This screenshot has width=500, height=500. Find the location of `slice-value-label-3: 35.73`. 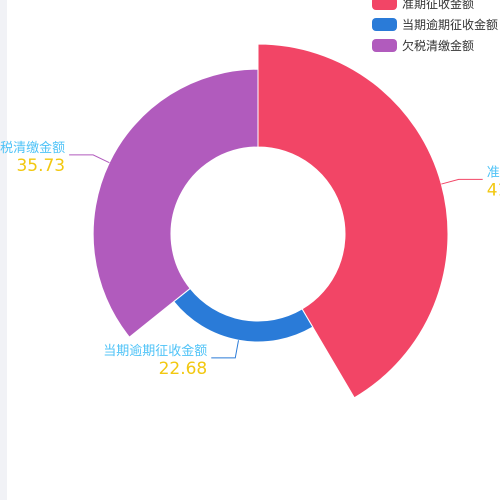

slice-value-label-3: 35.73 is located at coordinates (40, 166).